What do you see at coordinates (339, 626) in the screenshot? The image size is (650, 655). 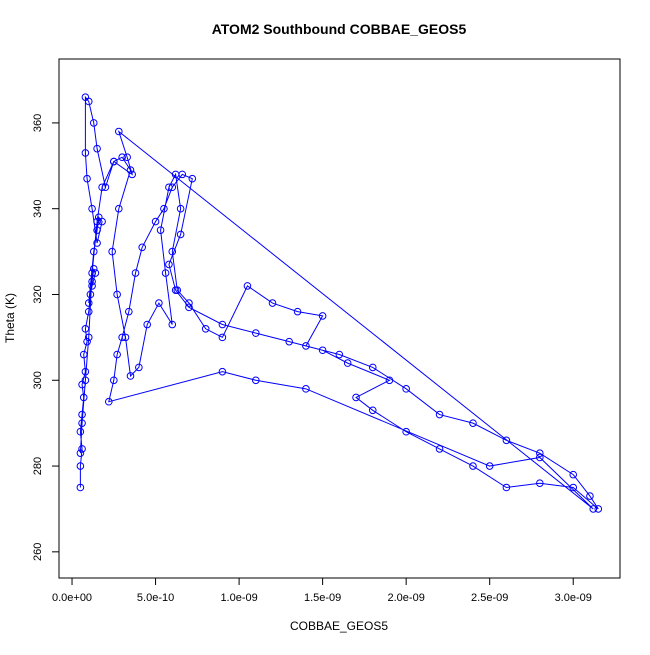 I see `x-axis-label: COBBAE_GEOS5` at bounding box center [339, 626].